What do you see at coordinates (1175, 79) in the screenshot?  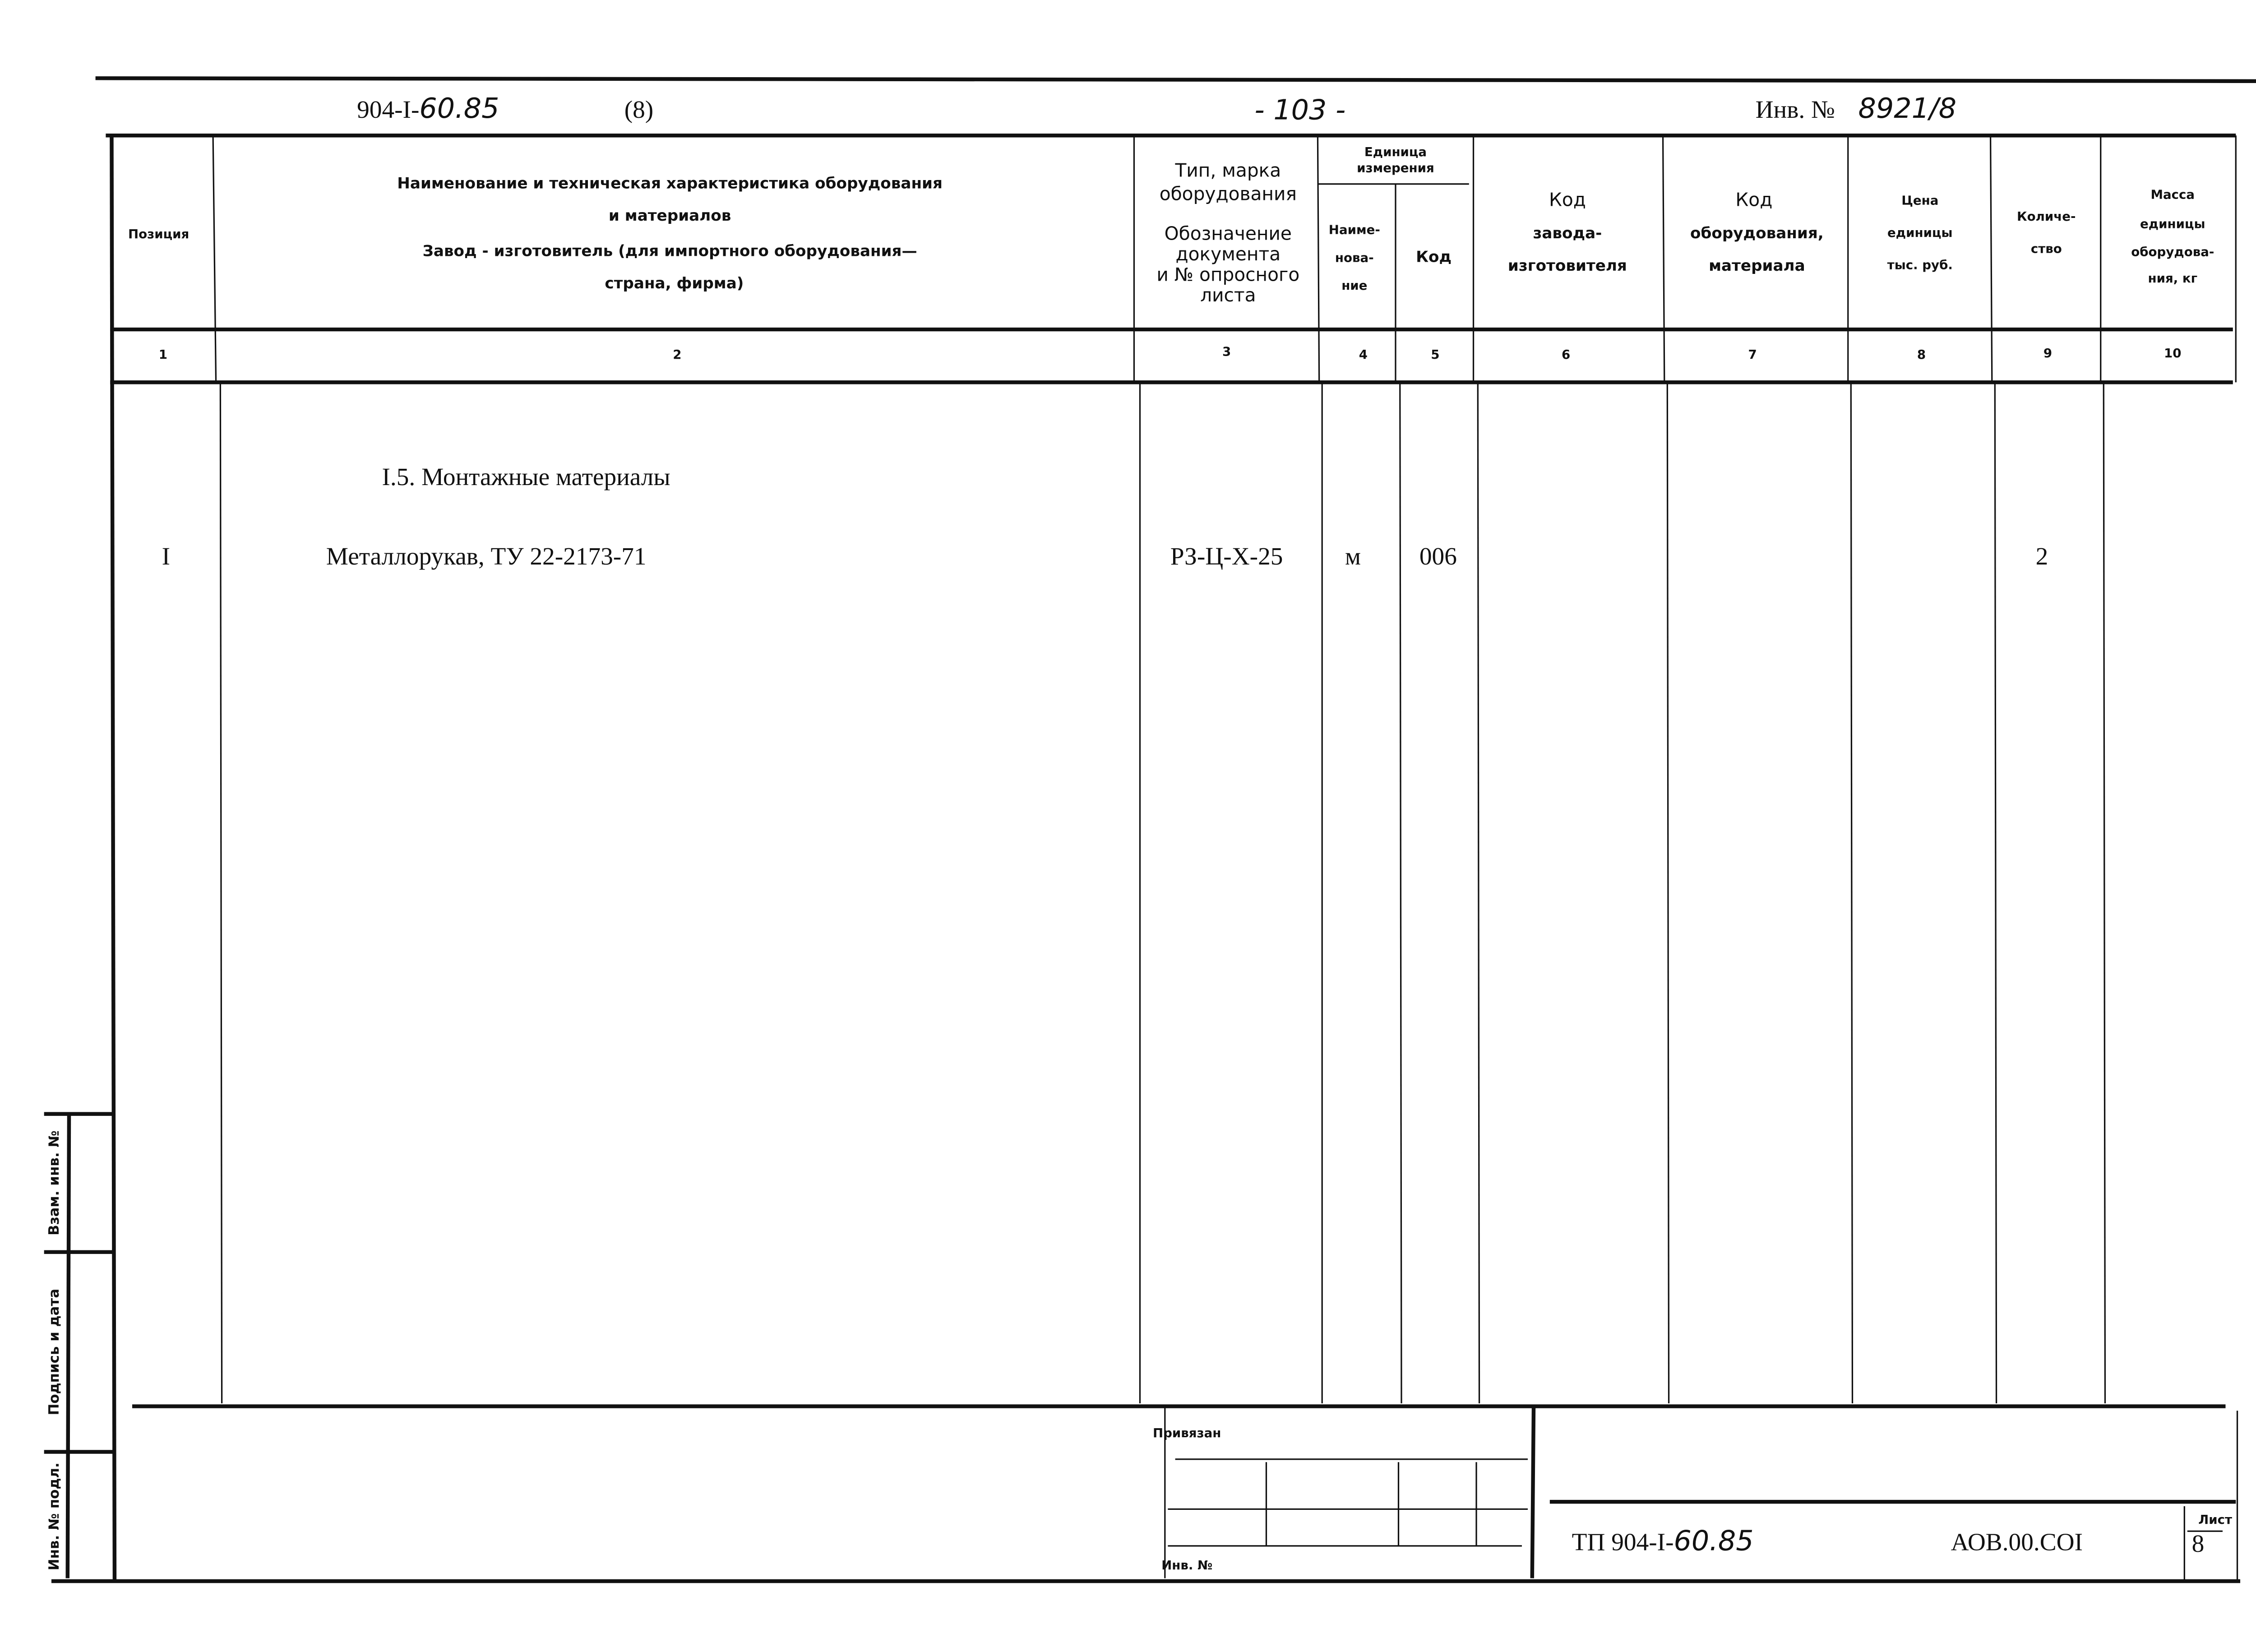 I see `top-border` at bounding box center [1175, 79].